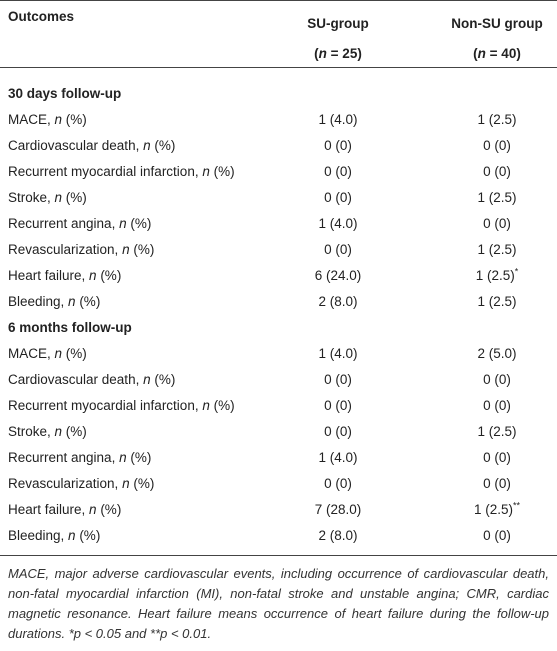  What do you see at coordinates (278, 276) in the screenshot?
I see `table-row: Heart failure, n (%) 6 (24.0) 1 (2.5)*` at bounding box center [278, 276].